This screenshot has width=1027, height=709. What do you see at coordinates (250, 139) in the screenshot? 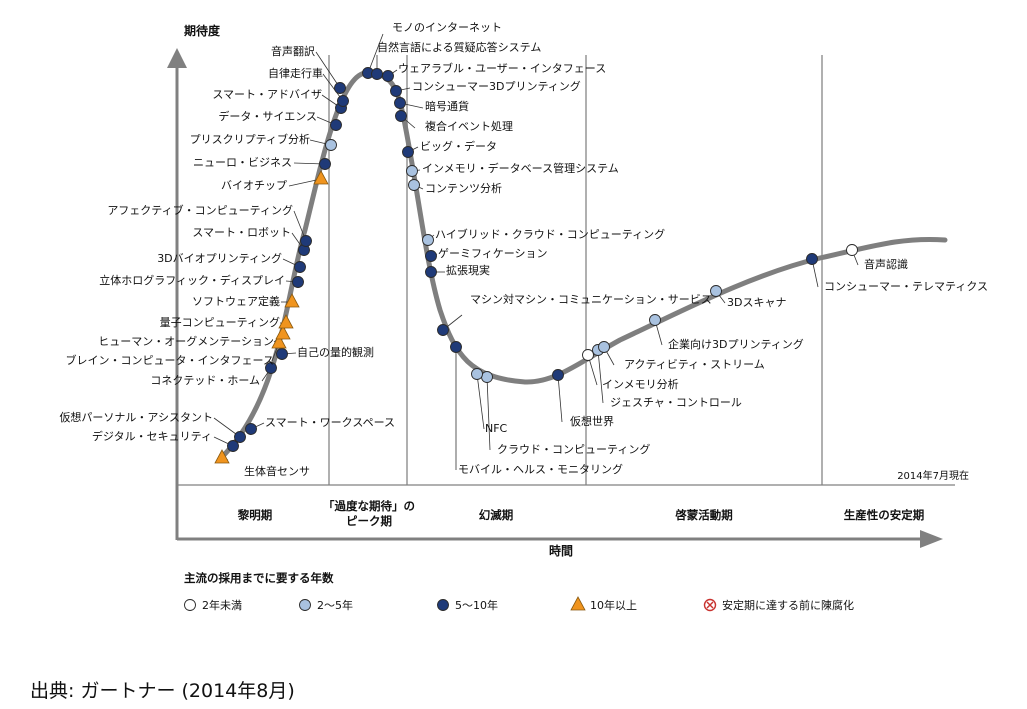
I see `technology-label: プリスクリプティブ分析` at bounding box center [250, 139].